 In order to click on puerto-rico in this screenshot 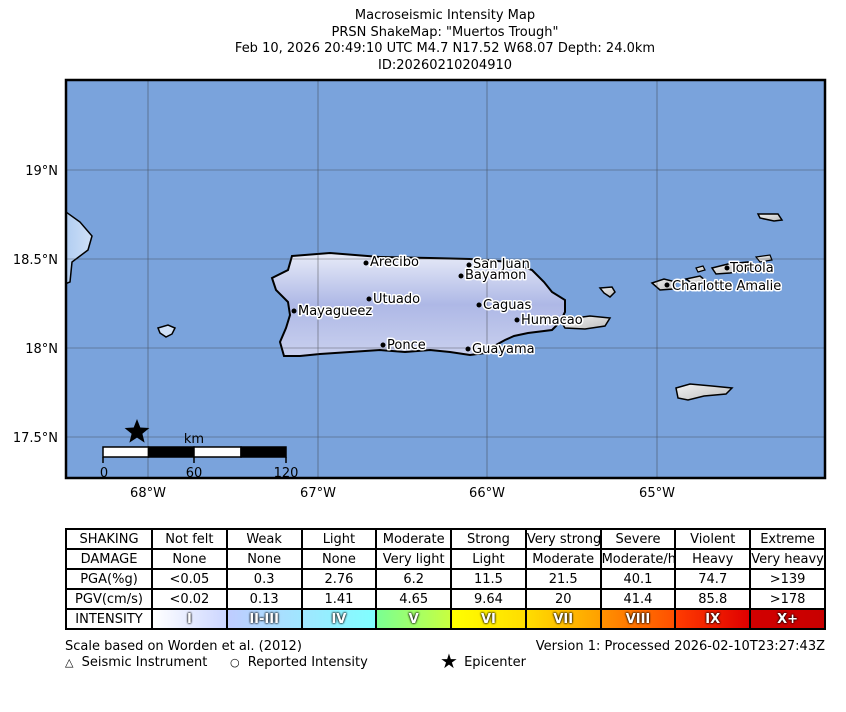, I will do `click(418, 304)`.